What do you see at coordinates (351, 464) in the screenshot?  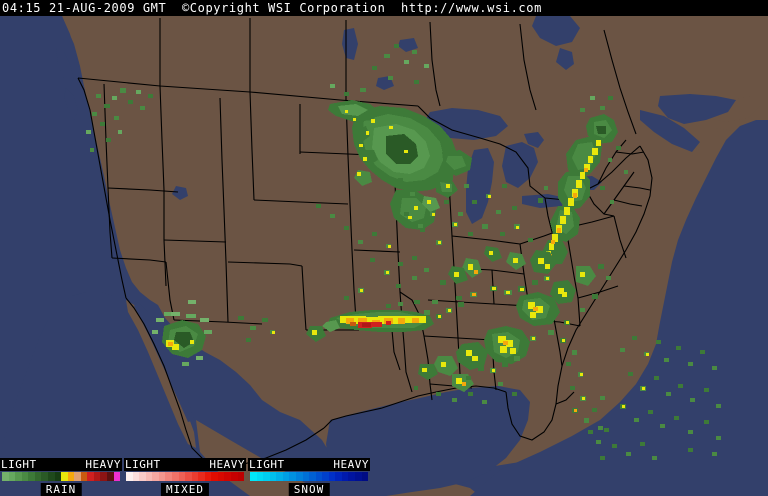 I see `legend-heavy-label-snow: HEAVY` at bounding box center [351, 464].